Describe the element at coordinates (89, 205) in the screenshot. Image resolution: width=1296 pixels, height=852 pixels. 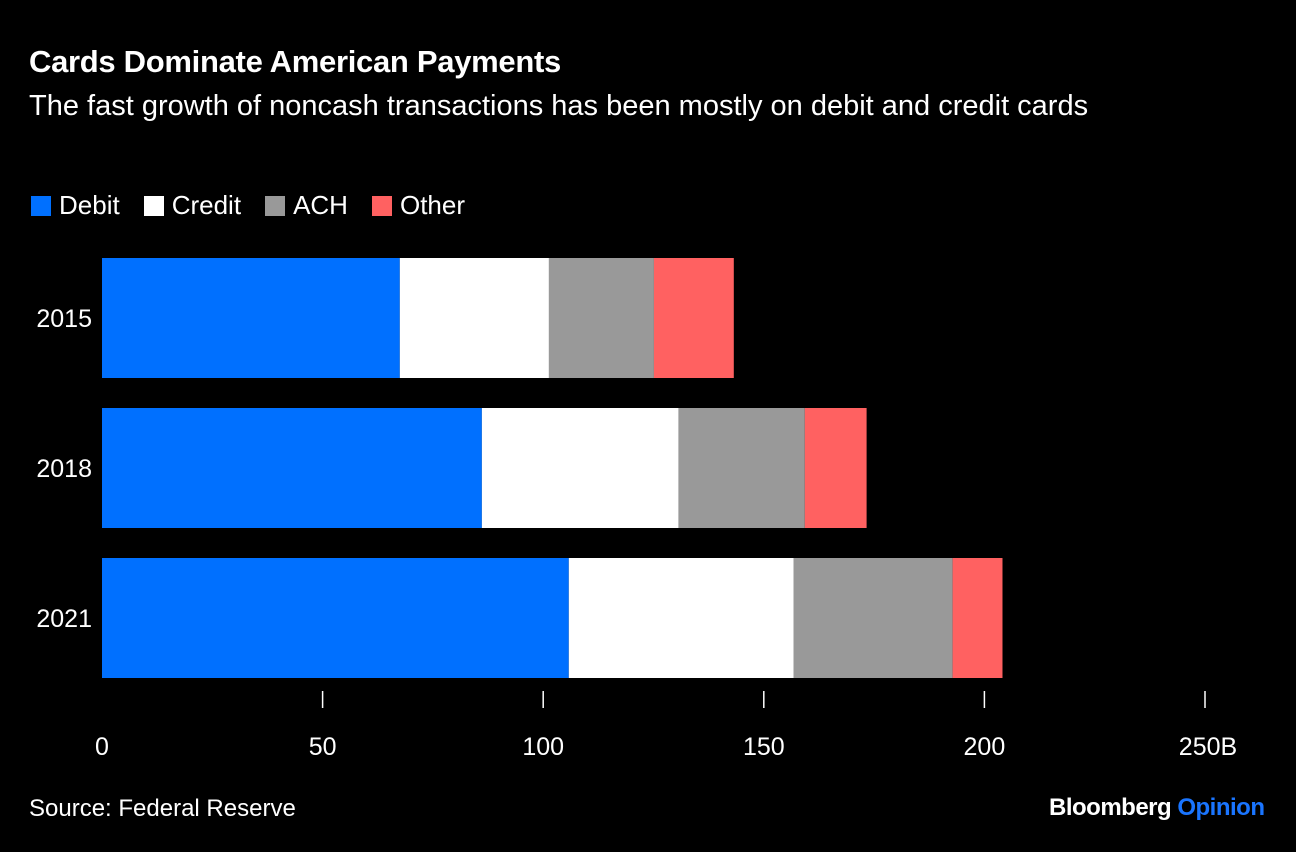
I see `legend-label: Debit` at that location.